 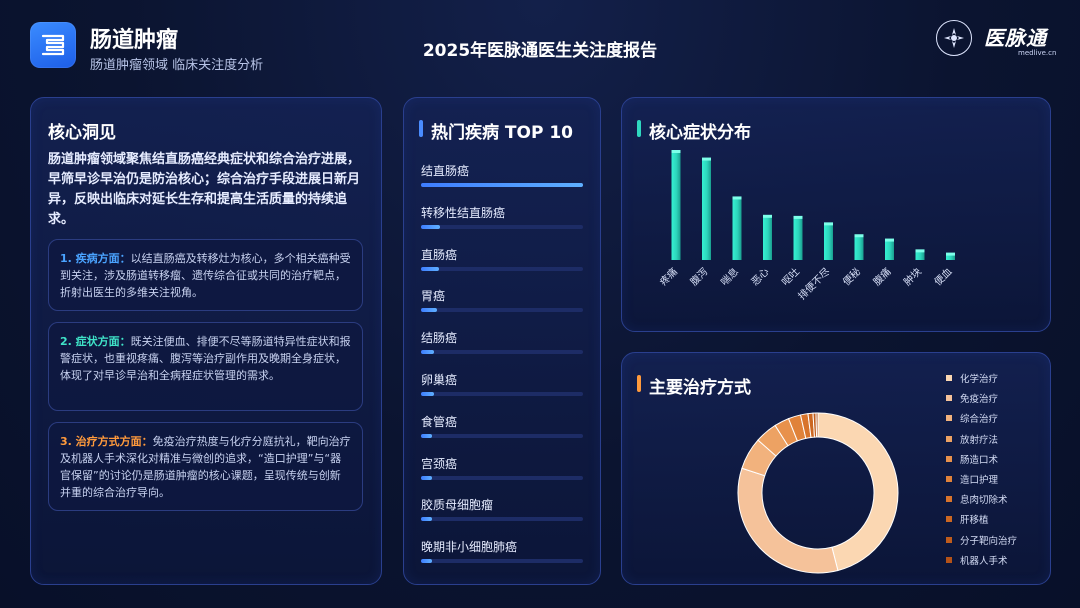 What do you see at coordinates (979, 400) in the screenshot?
I see `legend-label: 免疫治疗` at bounding box center [979, 400].